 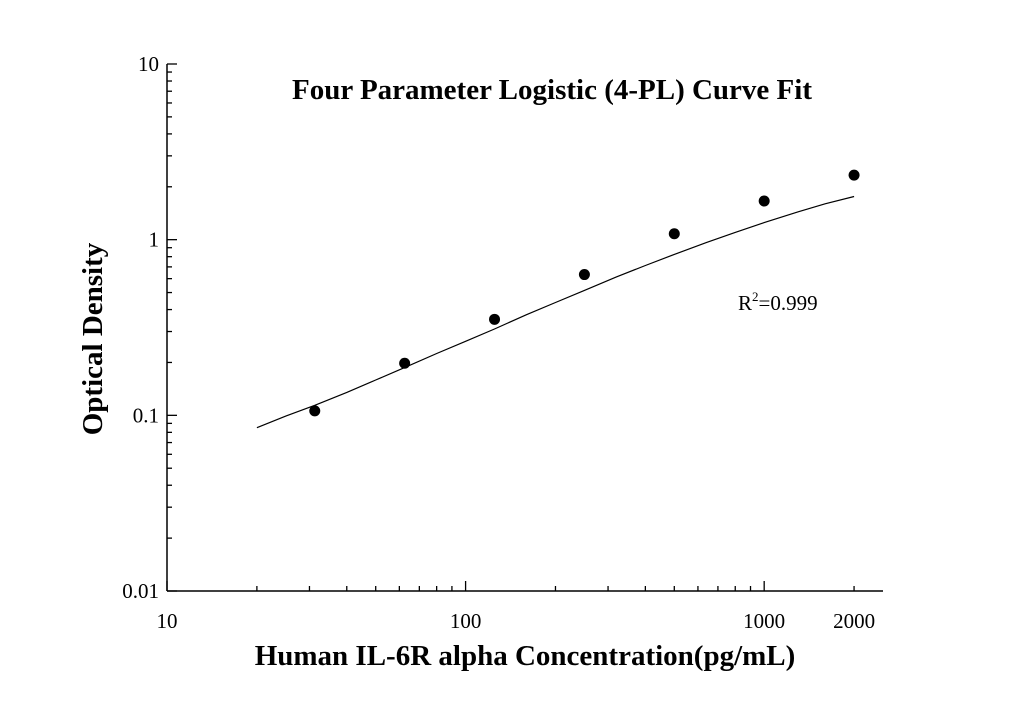 I want to click on x-tick-label: 1000, so click(x=764, y=621).